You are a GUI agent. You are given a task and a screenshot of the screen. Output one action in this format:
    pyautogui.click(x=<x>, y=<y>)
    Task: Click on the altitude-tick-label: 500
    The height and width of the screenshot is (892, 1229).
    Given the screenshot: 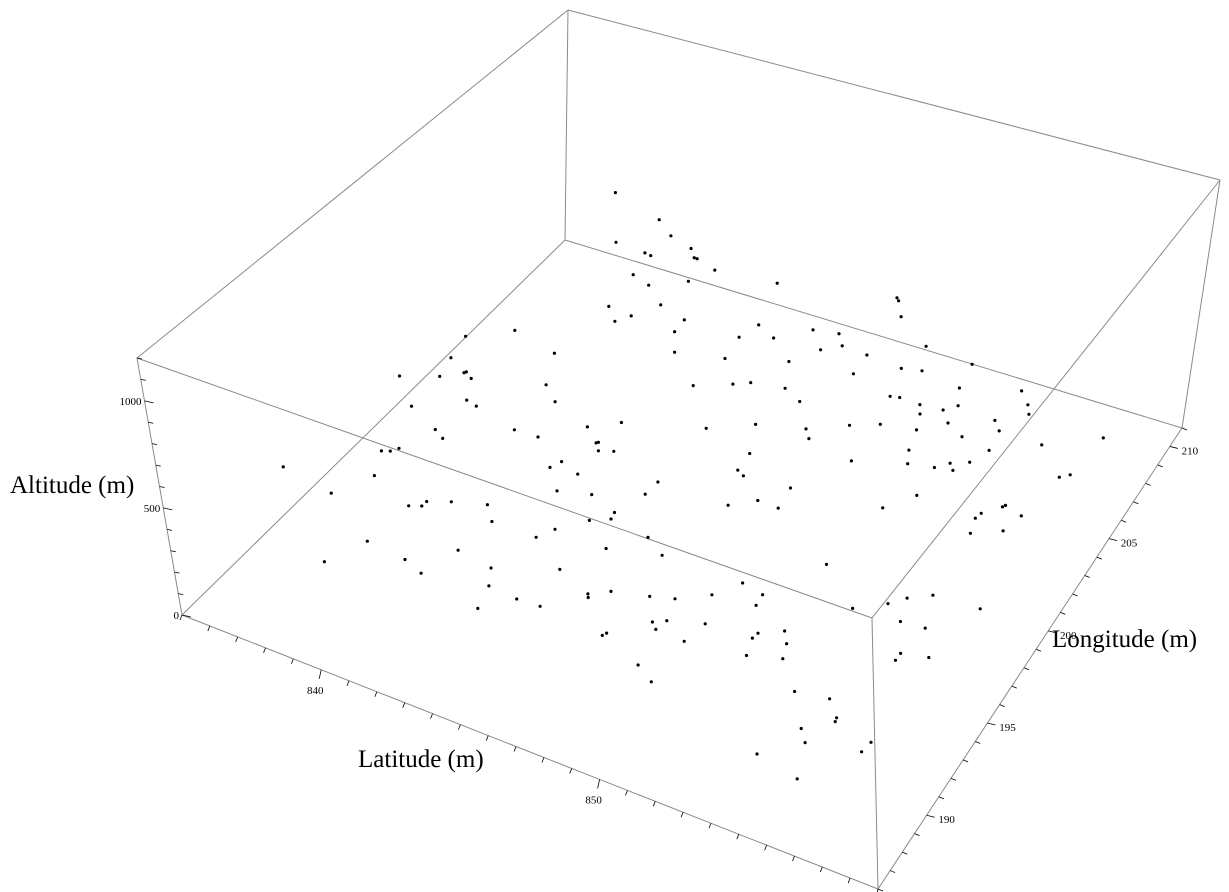 What is the action you would take?
    pyautogui.click(x=152, y=509)
    